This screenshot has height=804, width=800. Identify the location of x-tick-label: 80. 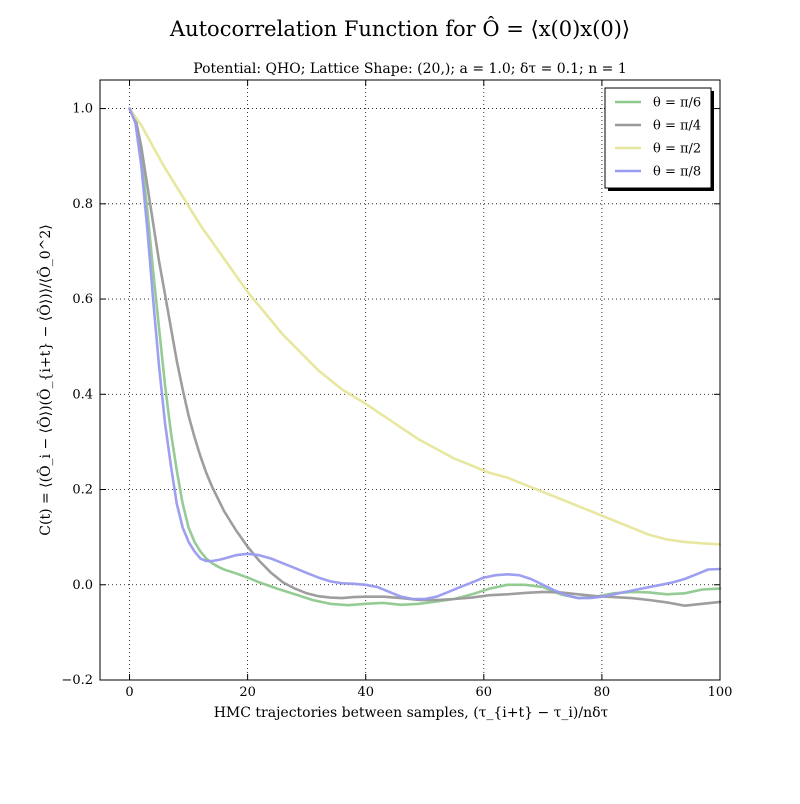
(602, 692).